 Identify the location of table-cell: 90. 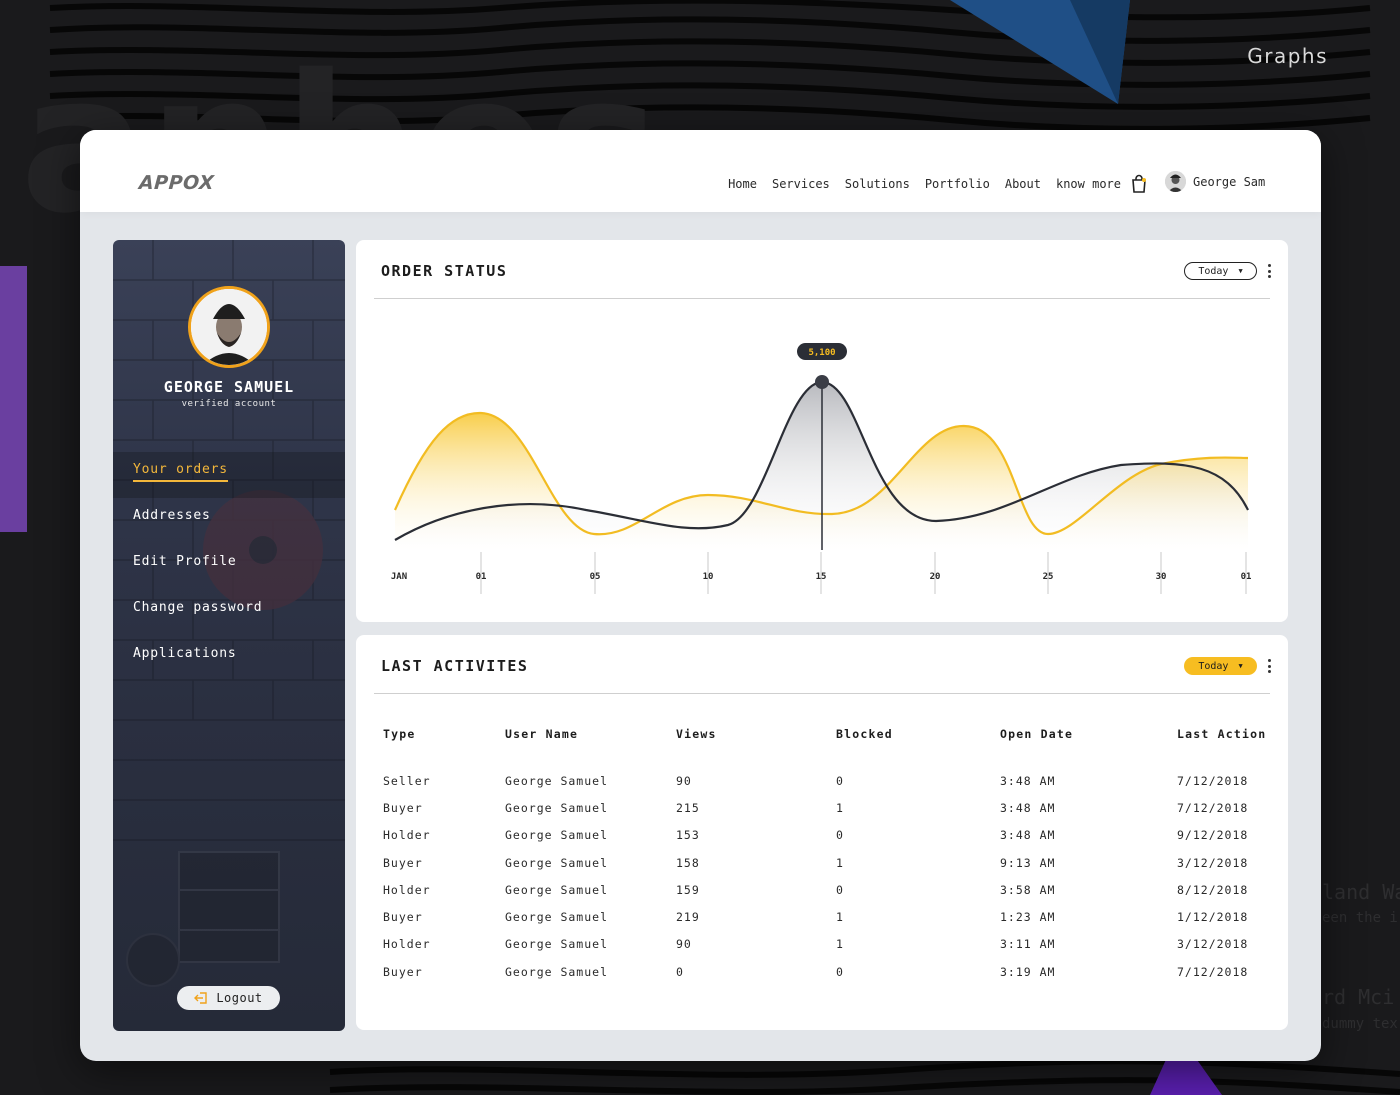
(684, 944).